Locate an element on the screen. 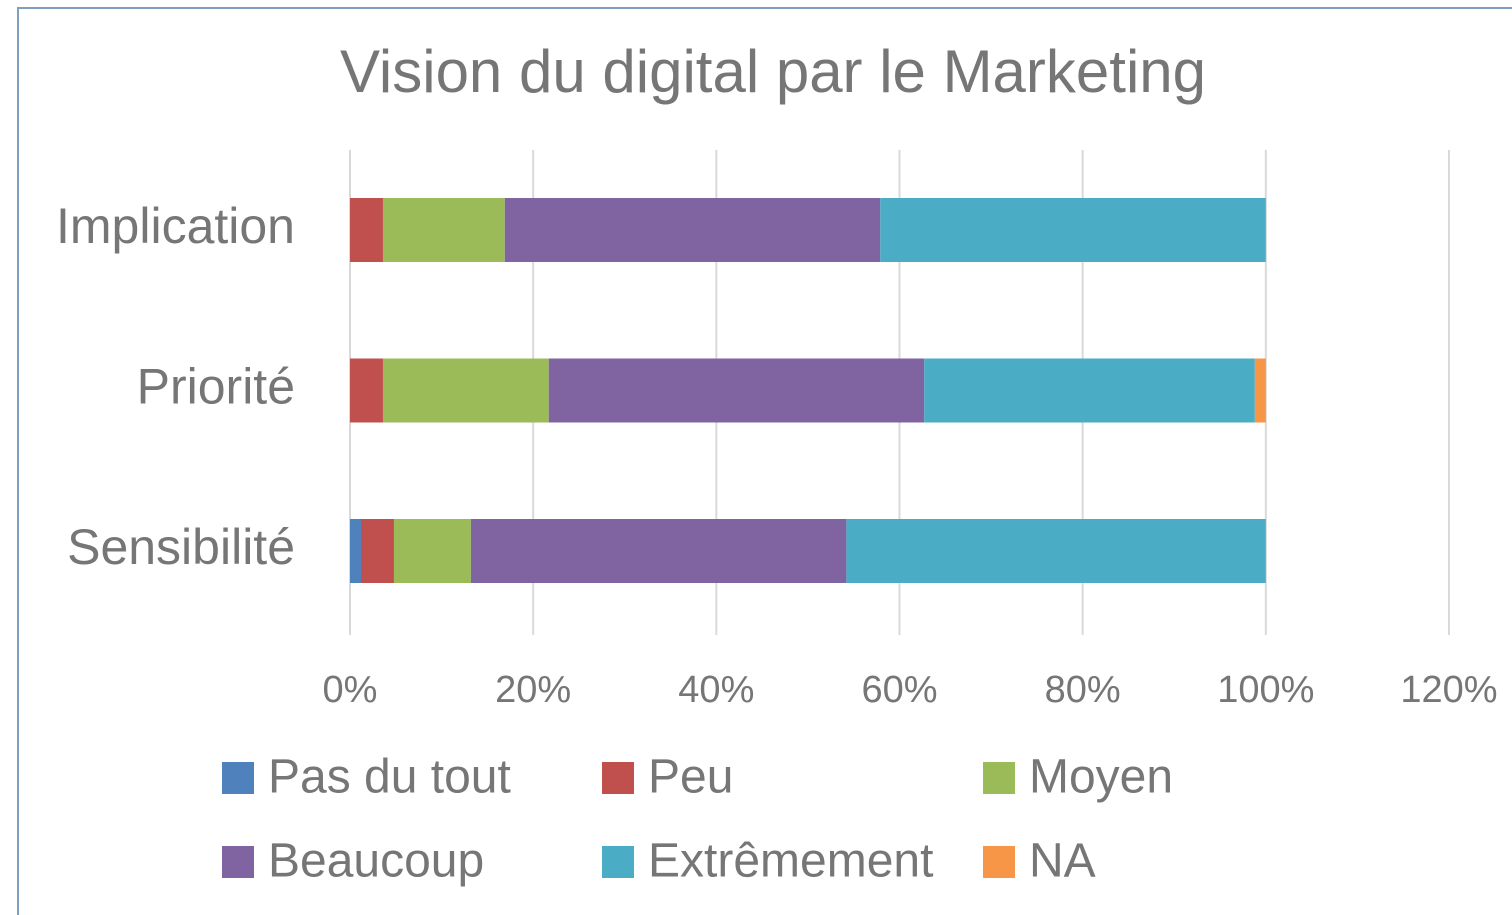  x-tick-label: 80% is located at coordinates (1083, 690).